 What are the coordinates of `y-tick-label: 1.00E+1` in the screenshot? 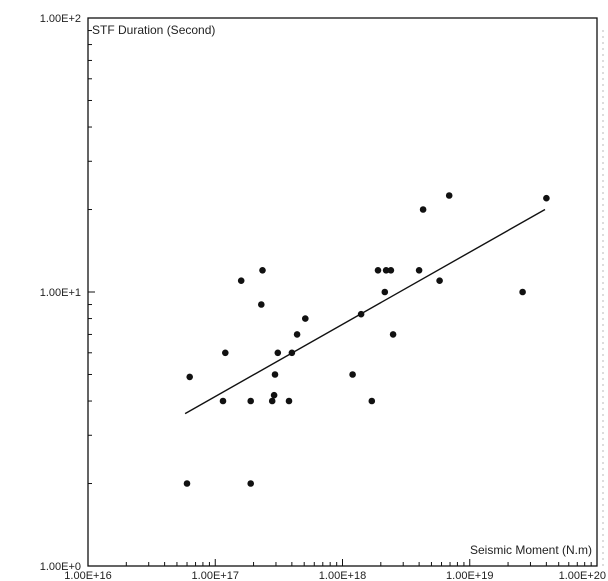 It's located at (60, 293).